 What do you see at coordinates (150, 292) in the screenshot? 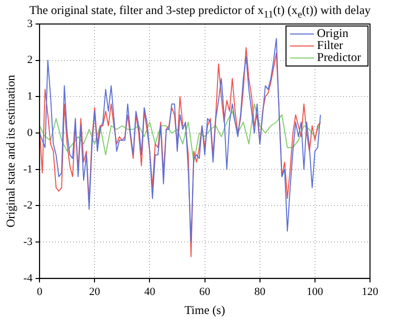
I see `x-tick-label: 40` at bounding box center [150, 292].